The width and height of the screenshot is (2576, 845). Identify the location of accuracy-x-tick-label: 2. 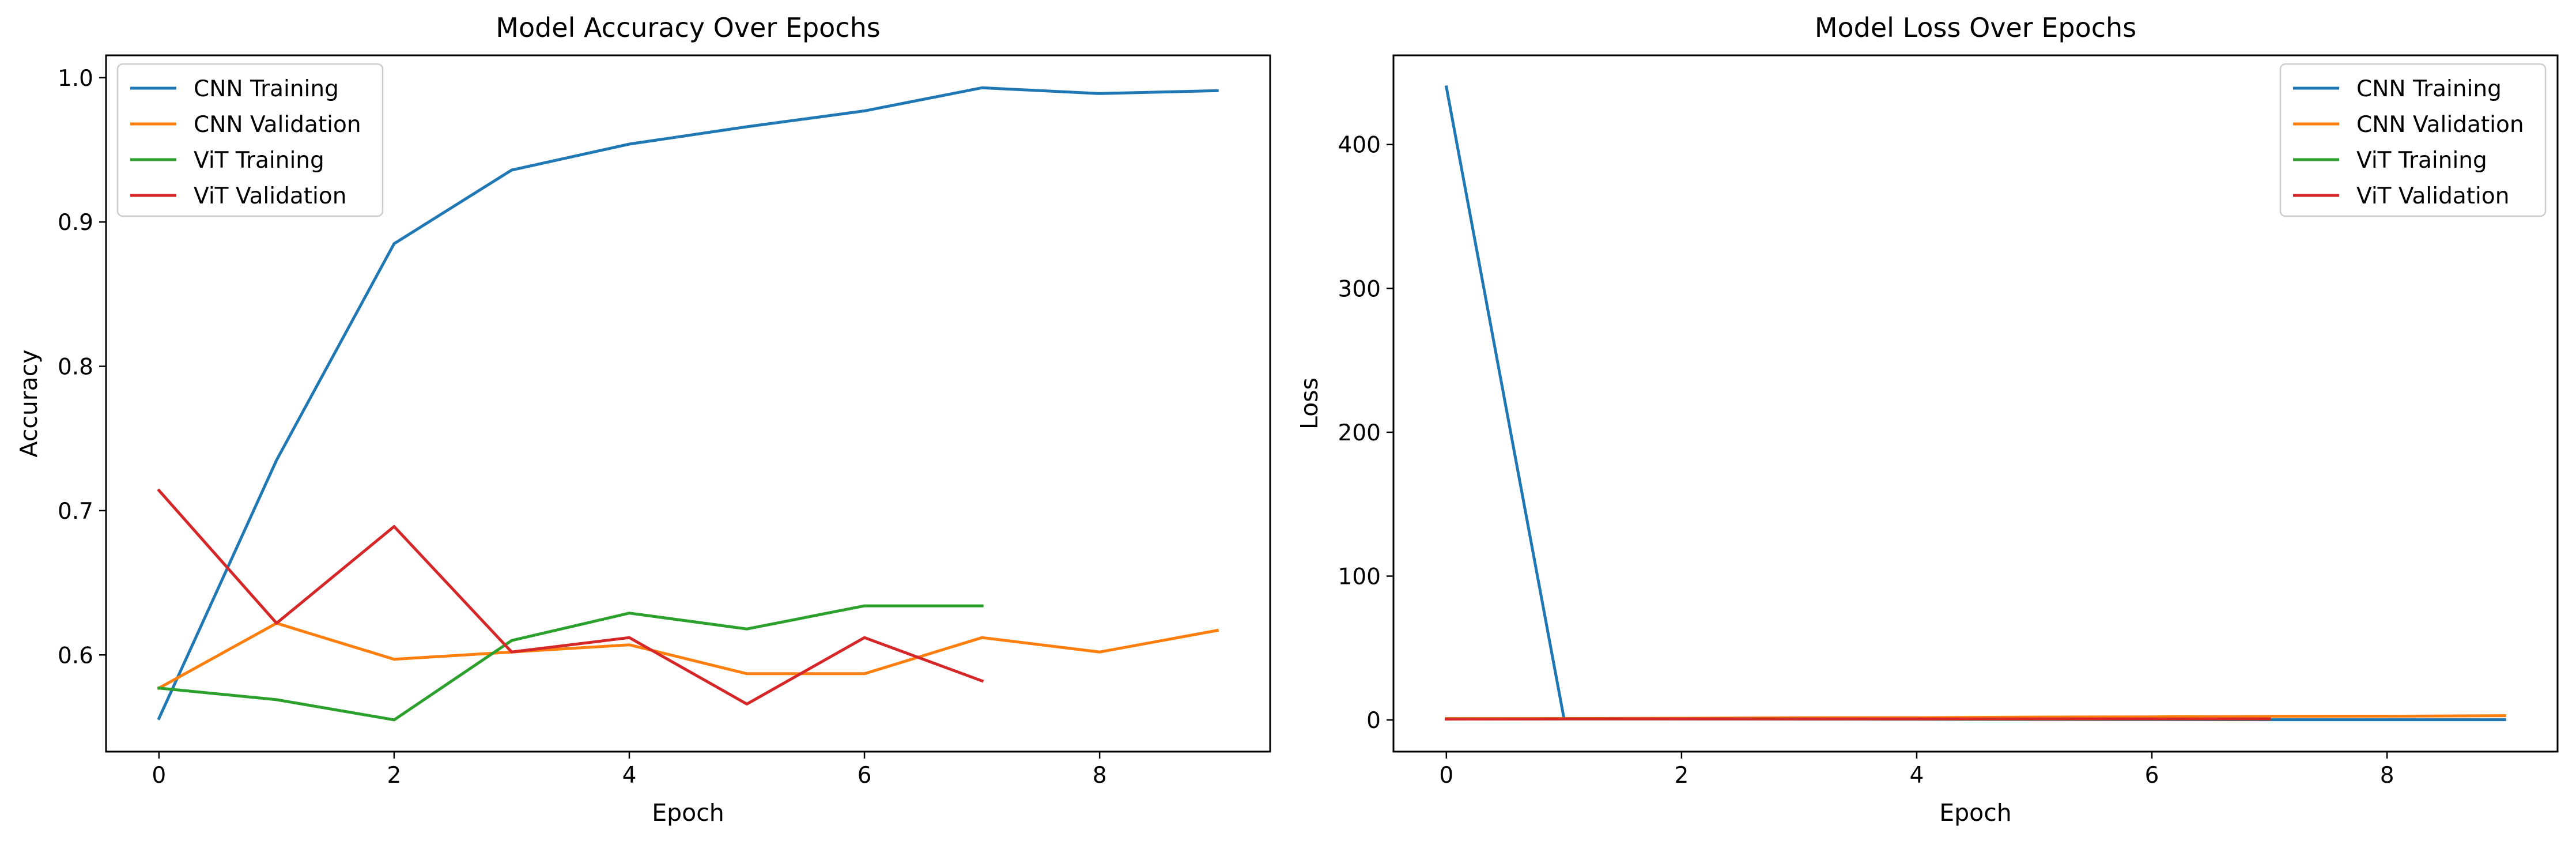
(394, 776).